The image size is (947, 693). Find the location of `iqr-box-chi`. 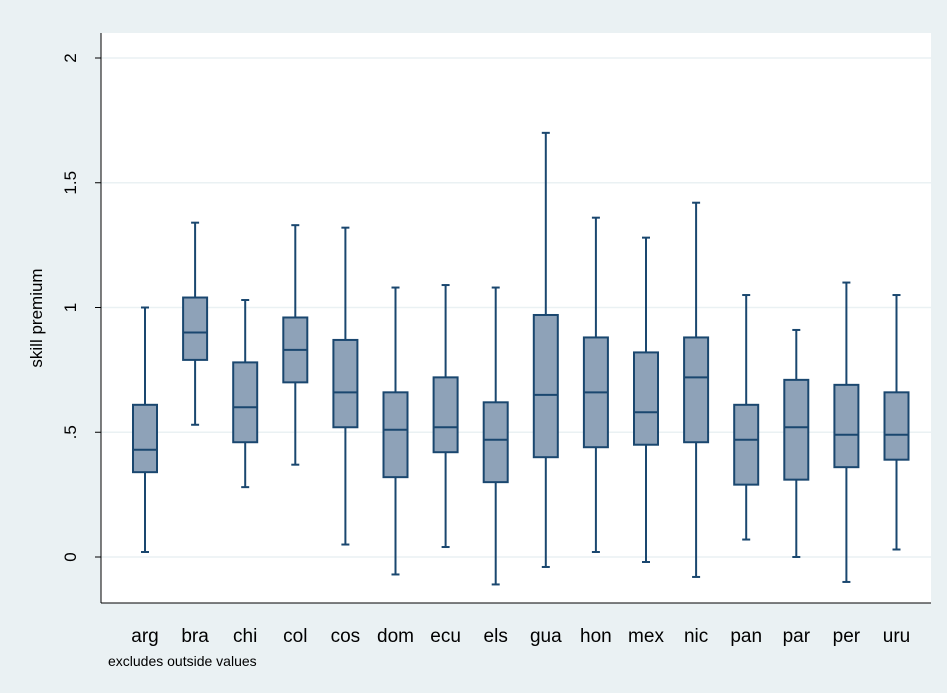

iqr-box-chi is located at coordinates (245, 402).